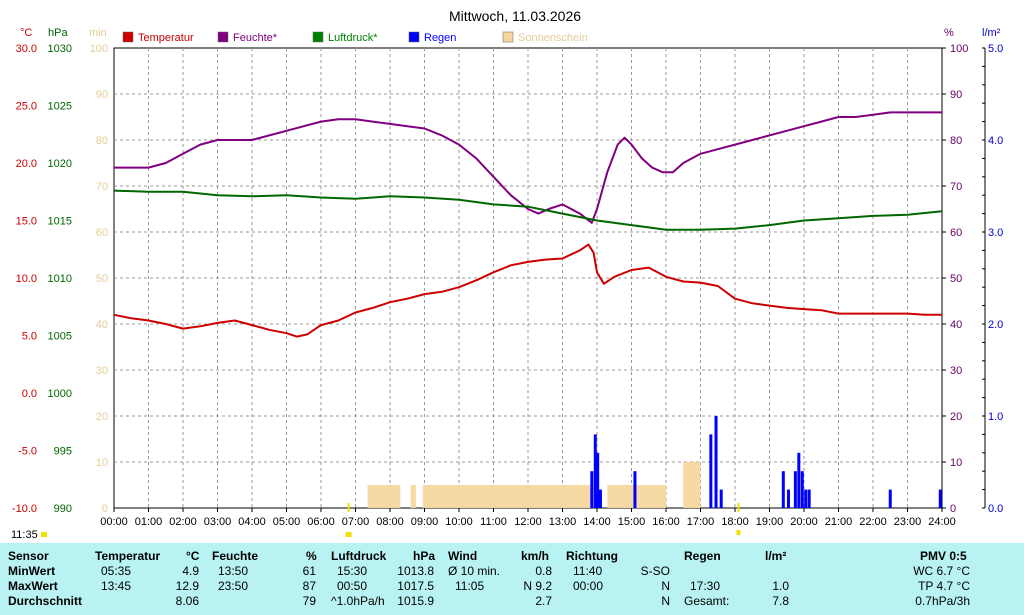 This screenshot has height=615, width=1024. What do you see at coordinates (470, 586) in the screenshot?
I see `row-max-wind-desc: 11:05` at bounding box center [470, 586].